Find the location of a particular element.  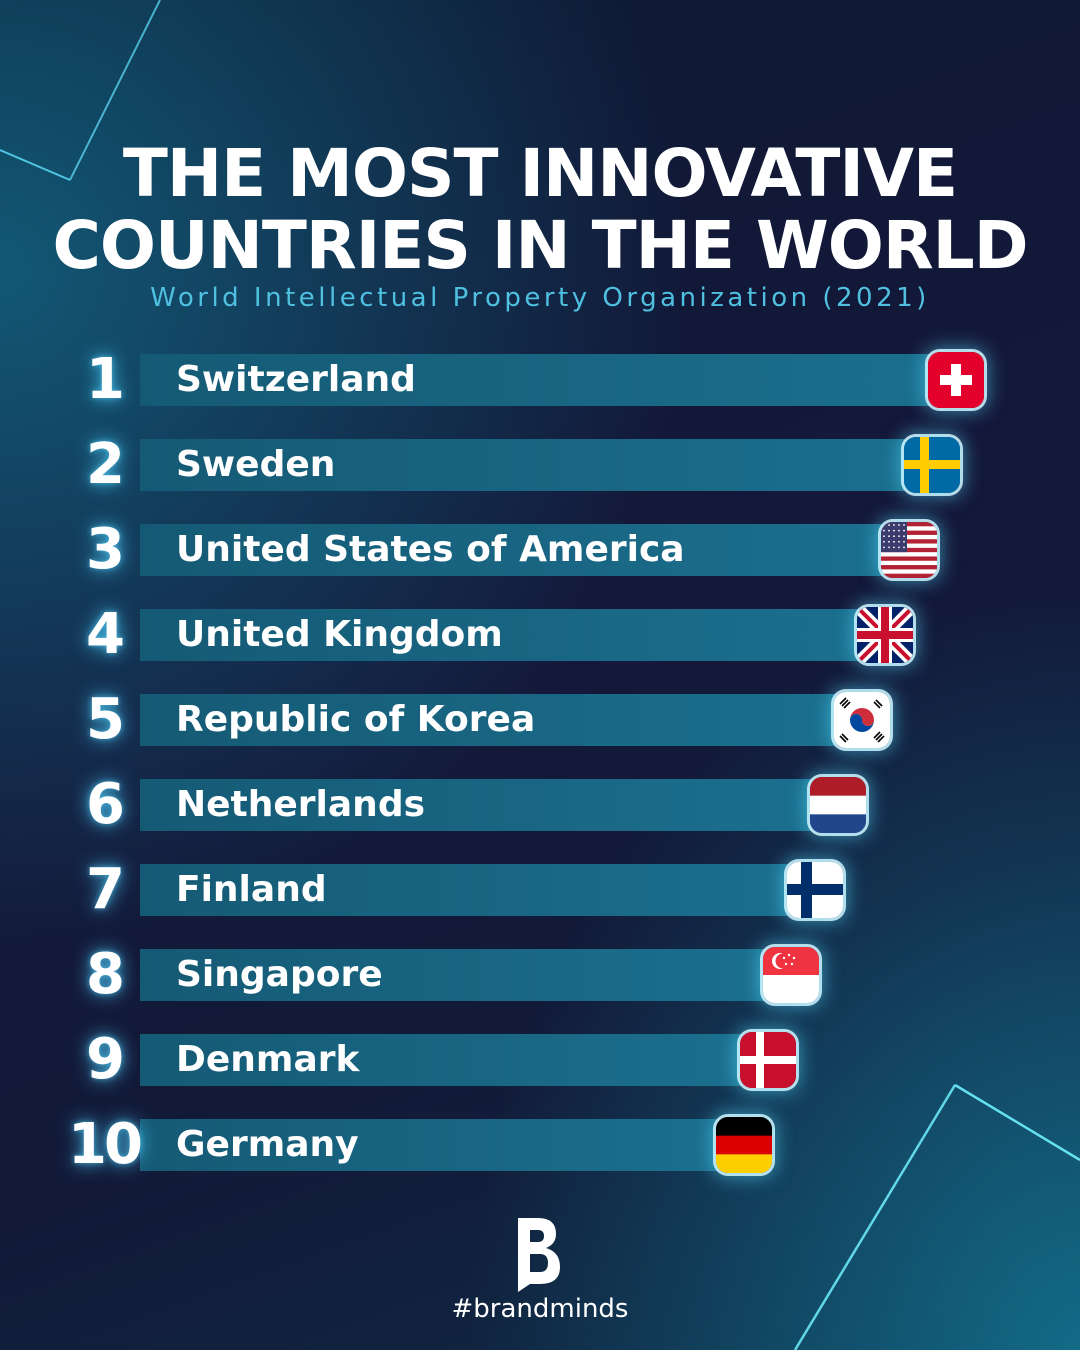

south-korea-flag-icon is located at coordinates (861, 720).